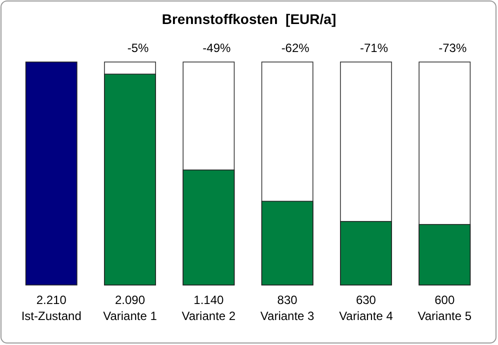 The width and height of the screenshot is (498, 345). Describe the element at coordinates (249, 19) in the screenshot. I see `chart-title: Brennstoffkosten [EUR/a]` at that location.